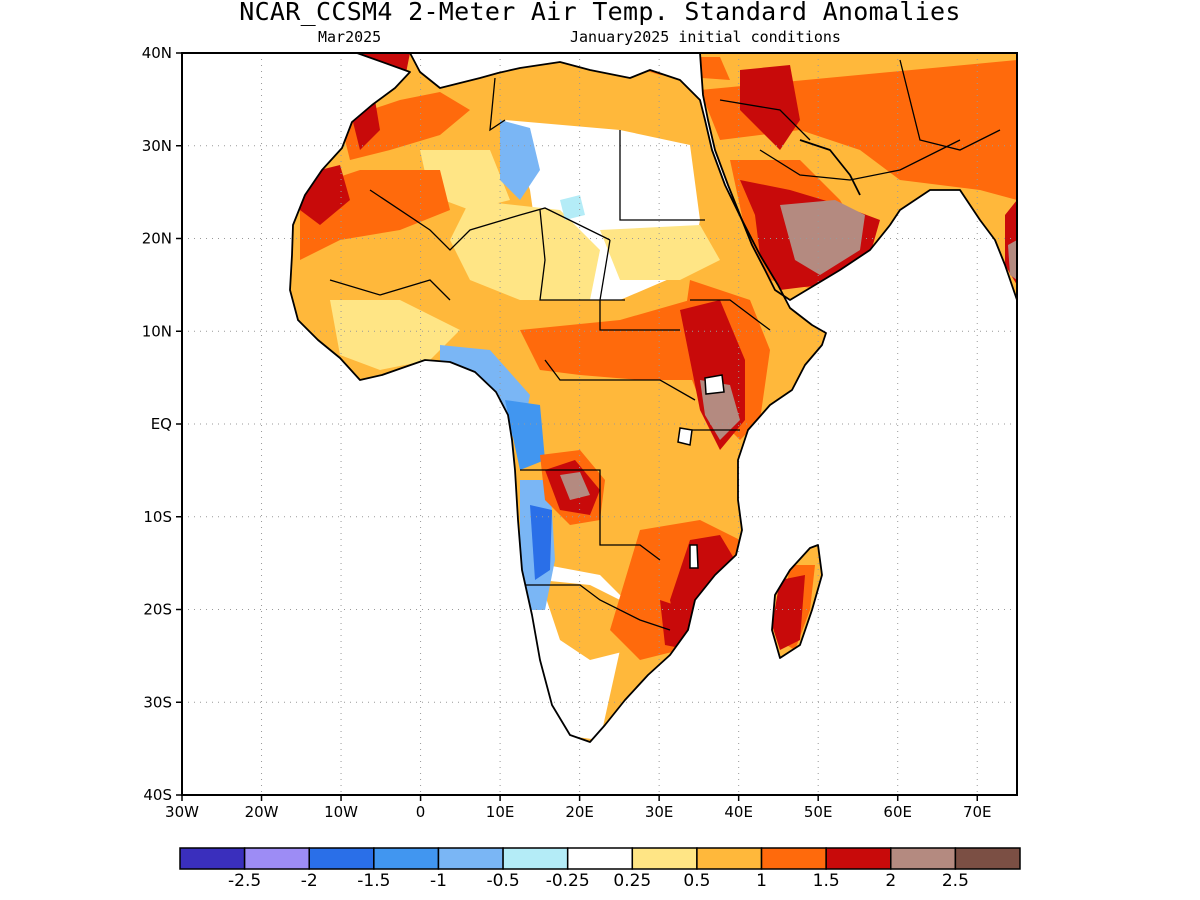 The image size is (1200, 900). I want to click on lat-tick-label: 30S, so click(157, 702).